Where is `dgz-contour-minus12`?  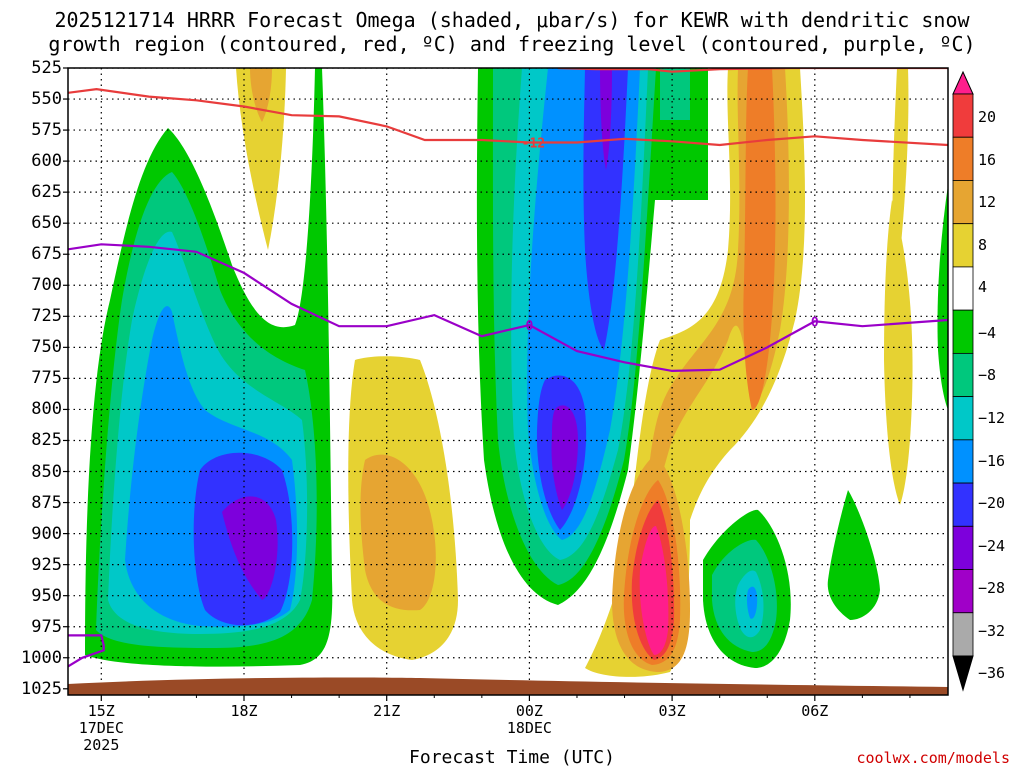
dgz-contour-minus12 is located at coordinates (508, 117).